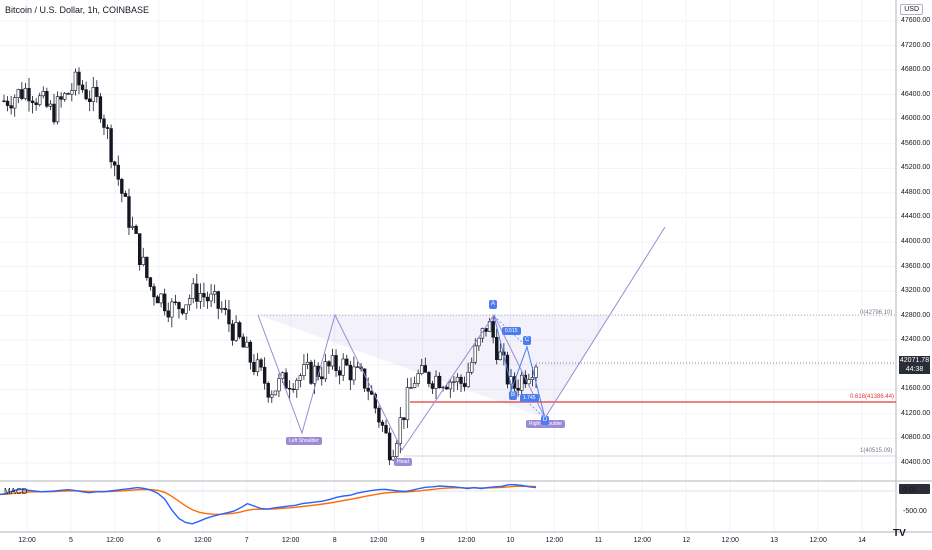 The width and height of the screenshot is (932, 550). What do you see at coordinates (545, 420) in the screenshot?
I see `abcd-point-d: D` at bounding box center [545, 420].